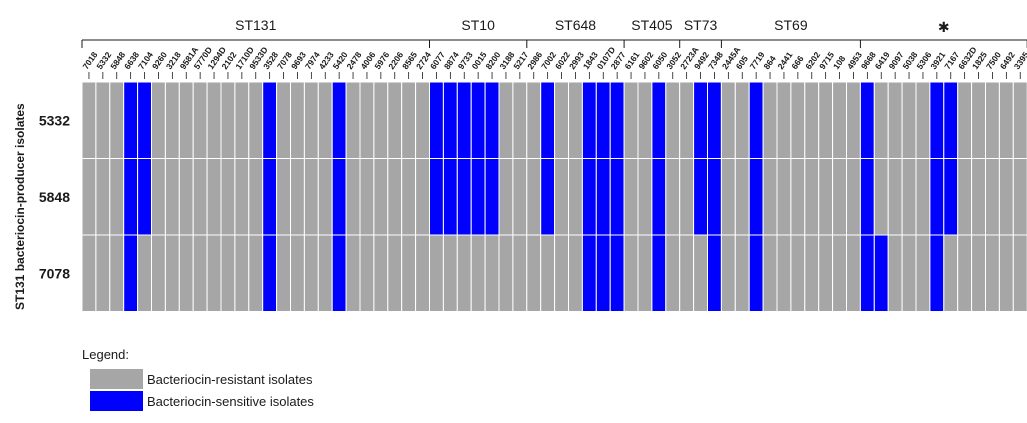 This screenshot has height=423, width=1027. I want to click on legend-swatch-sensitive, so click(116, 401).